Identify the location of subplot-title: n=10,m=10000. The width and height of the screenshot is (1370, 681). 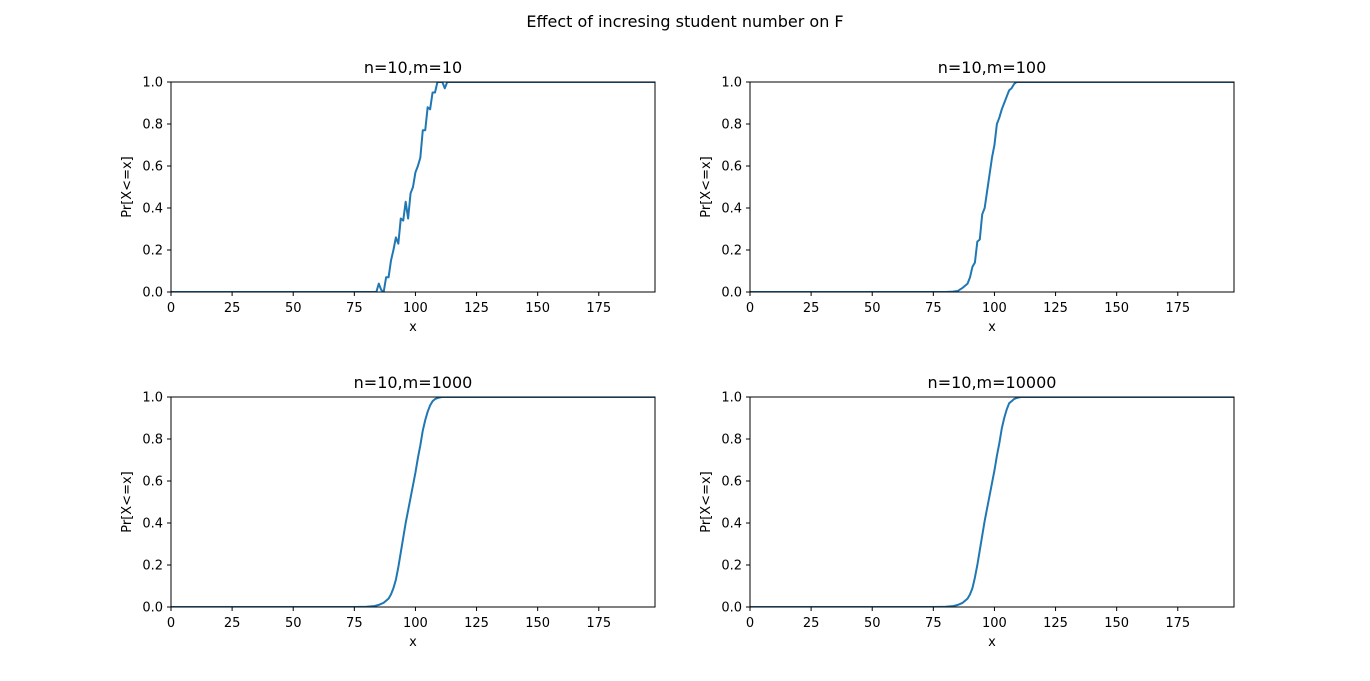
(992, 382).